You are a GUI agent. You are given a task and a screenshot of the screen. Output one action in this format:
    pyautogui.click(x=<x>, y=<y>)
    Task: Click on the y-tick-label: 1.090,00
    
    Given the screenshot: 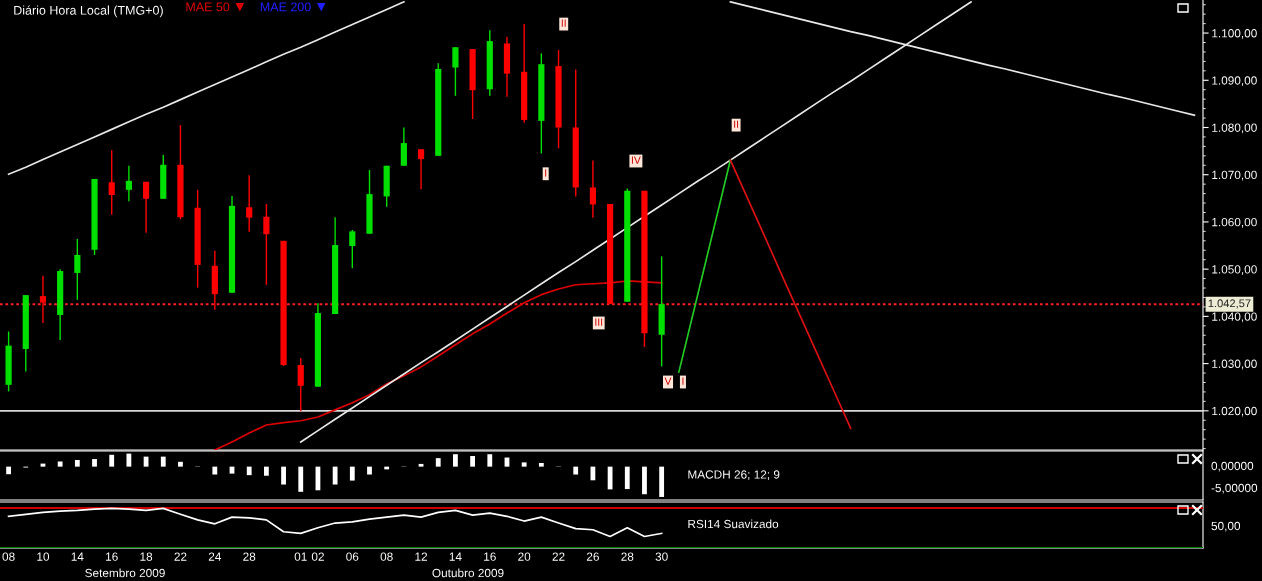 What is the action you would take?
    pyautogui.click(x=1234, y=81)
    